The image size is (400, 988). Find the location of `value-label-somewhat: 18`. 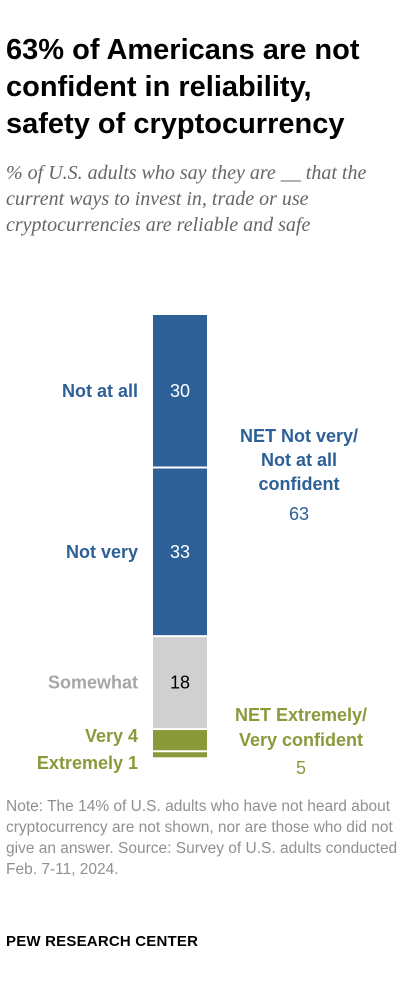

value-label-somewhat: 18 is located at coordinates (180, 683).